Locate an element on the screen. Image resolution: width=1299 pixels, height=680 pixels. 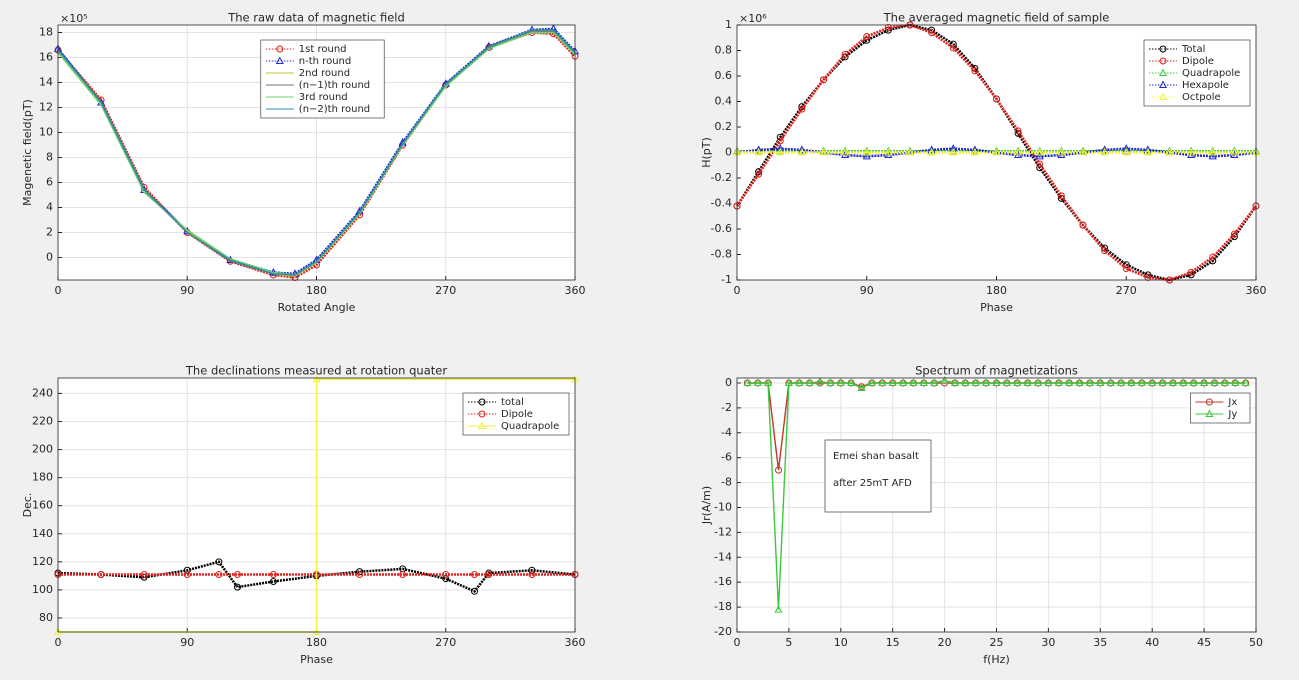
y-tick-label: 0.6 is located at coordinates (724, 75).